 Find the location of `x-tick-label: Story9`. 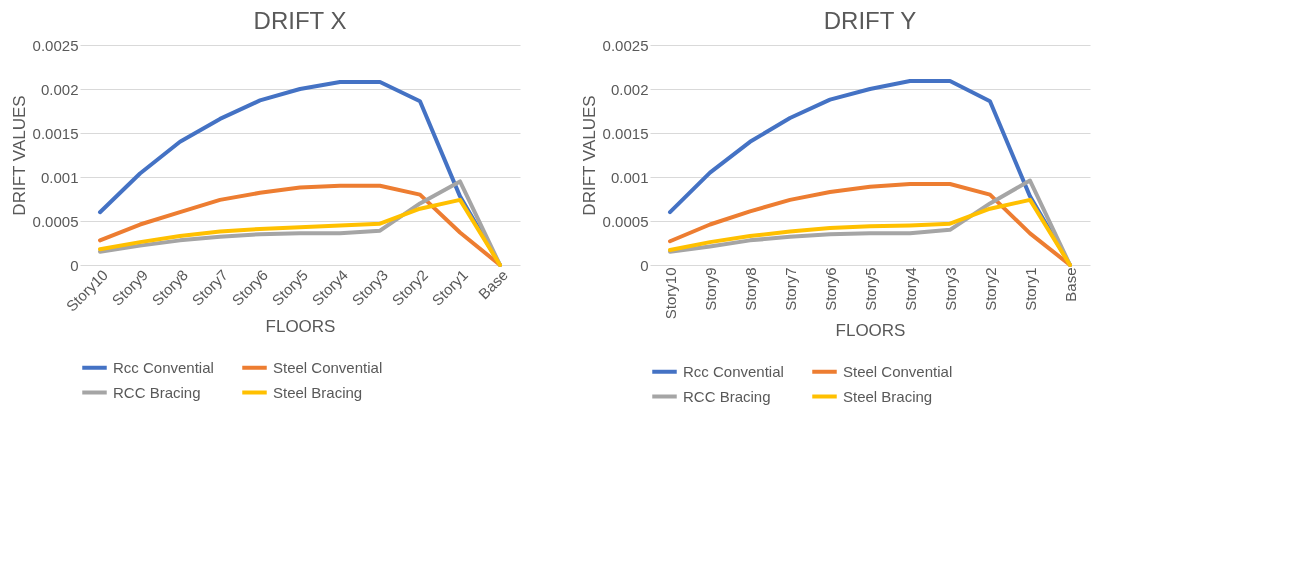

x-tick-label: Story9 is located at coordinates (710, 289).